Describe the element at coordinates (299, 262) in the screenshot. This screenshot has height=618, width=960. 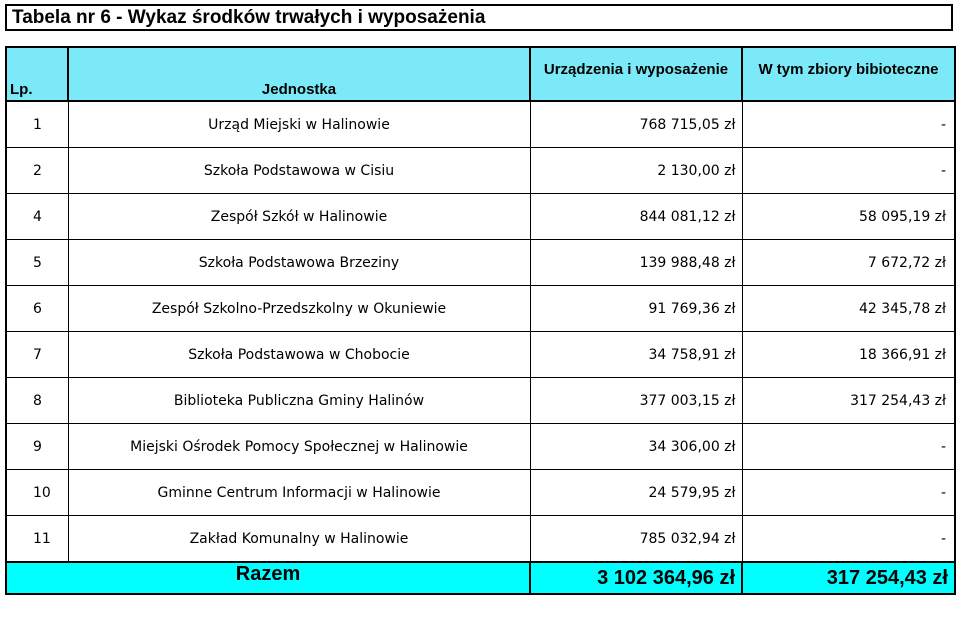
I see `row-unit: Szkoła Podstawowa Brzeziny` at that location.